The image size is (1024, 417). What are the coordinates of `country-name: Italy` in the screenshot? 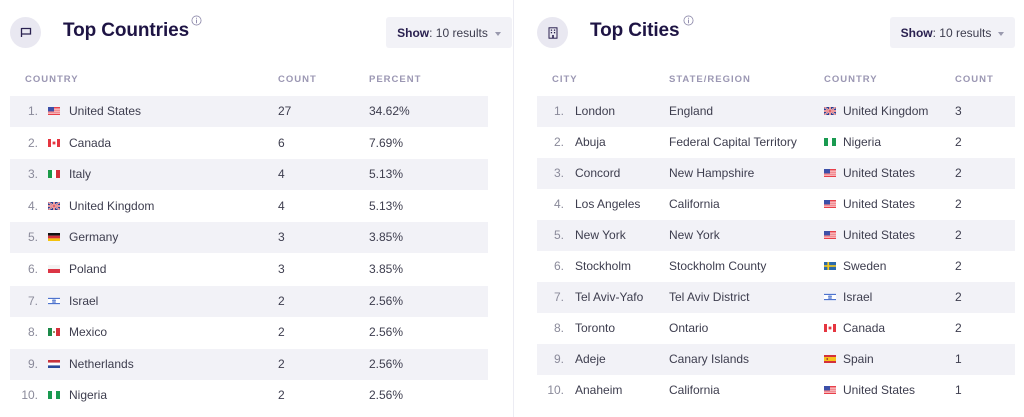 It's located at (80, 174).